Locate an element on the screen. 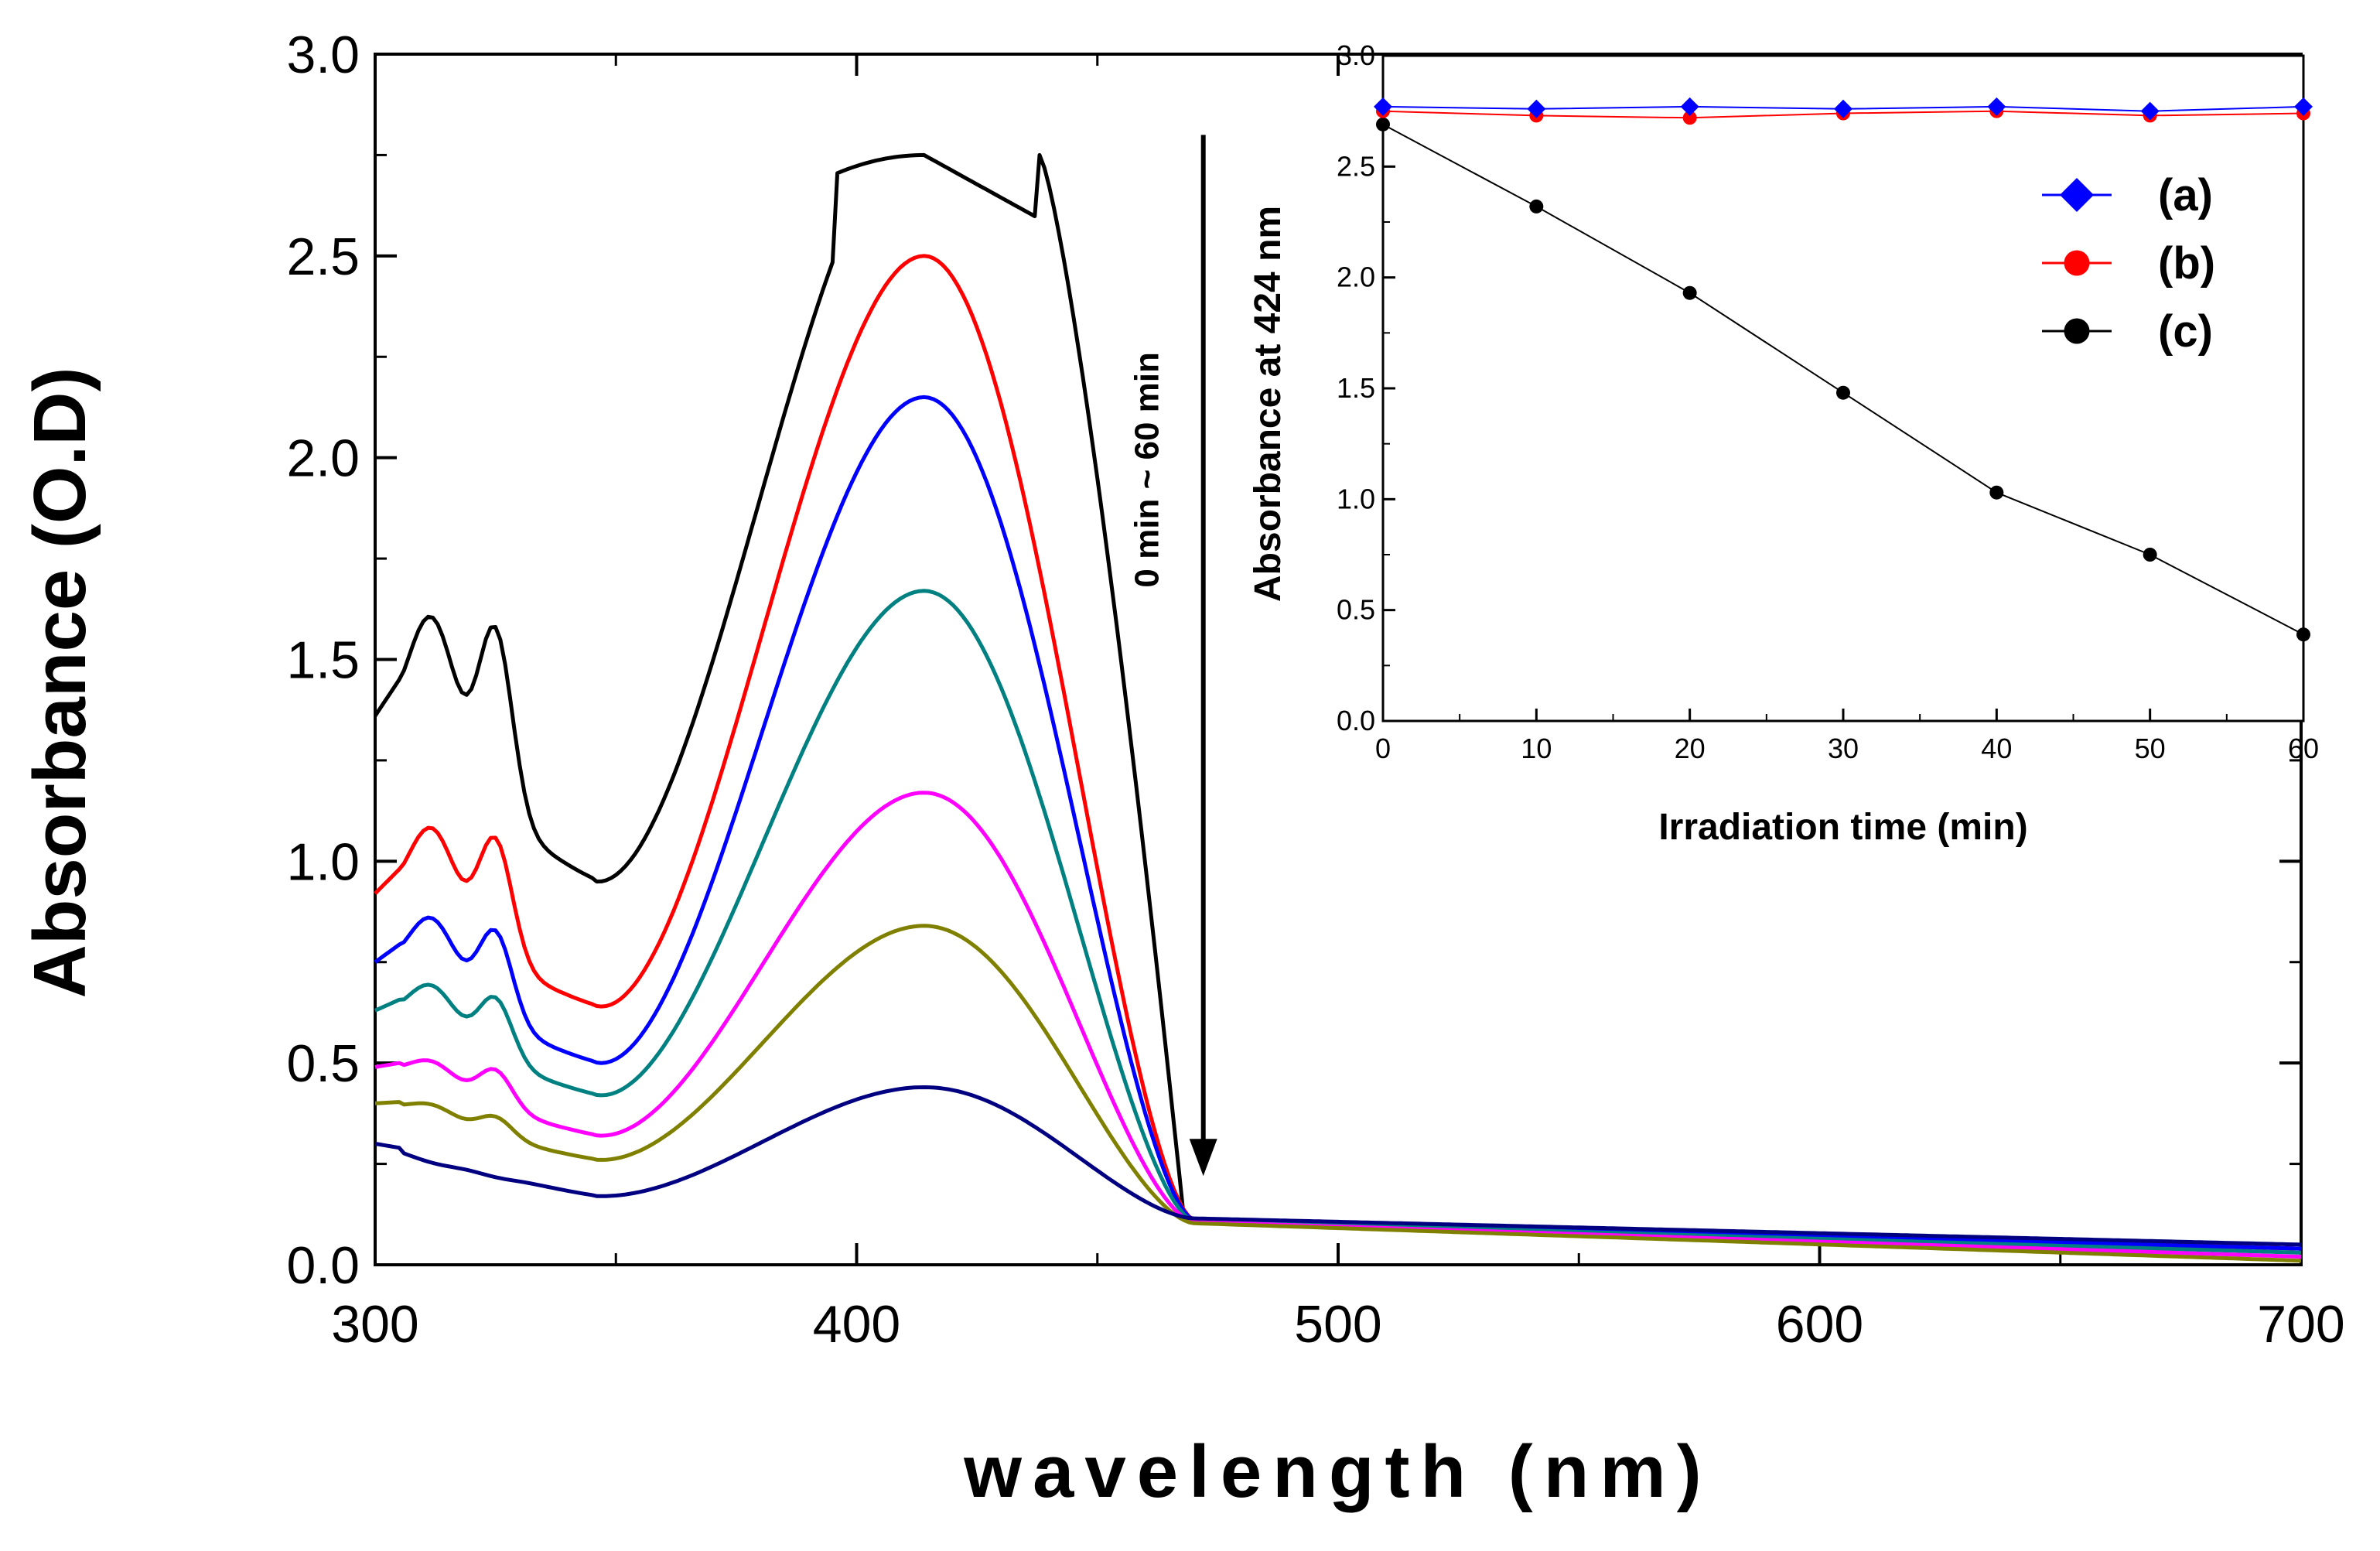  inset-series-group is located at coordinates (1844, 369).